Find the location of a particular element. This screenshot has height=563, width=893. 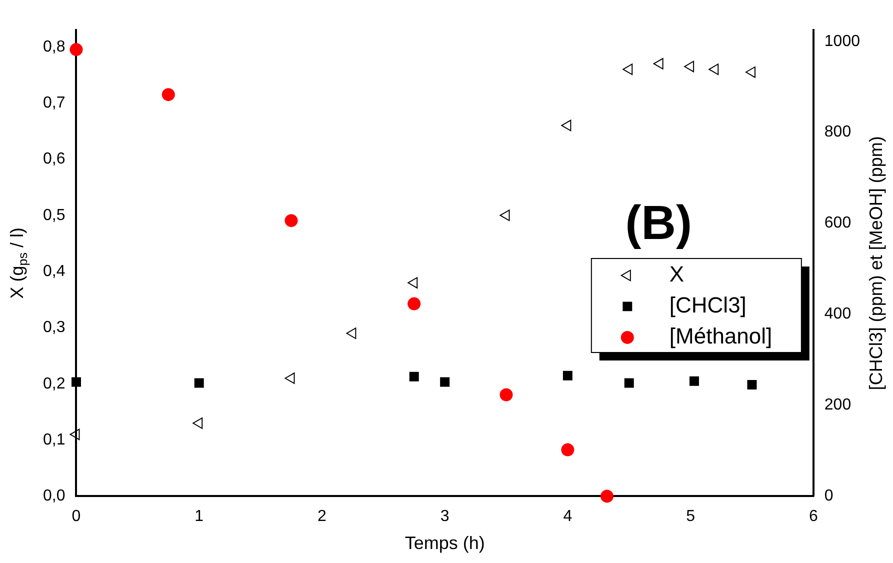

y-tick-label: 0,6 is located at coordinates (54, 159).